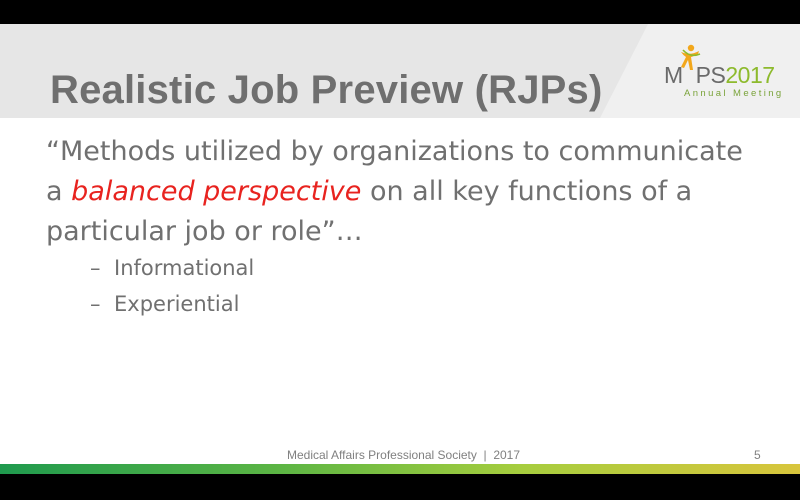  I want to click on logo-year: 2017, so click(750, 75).